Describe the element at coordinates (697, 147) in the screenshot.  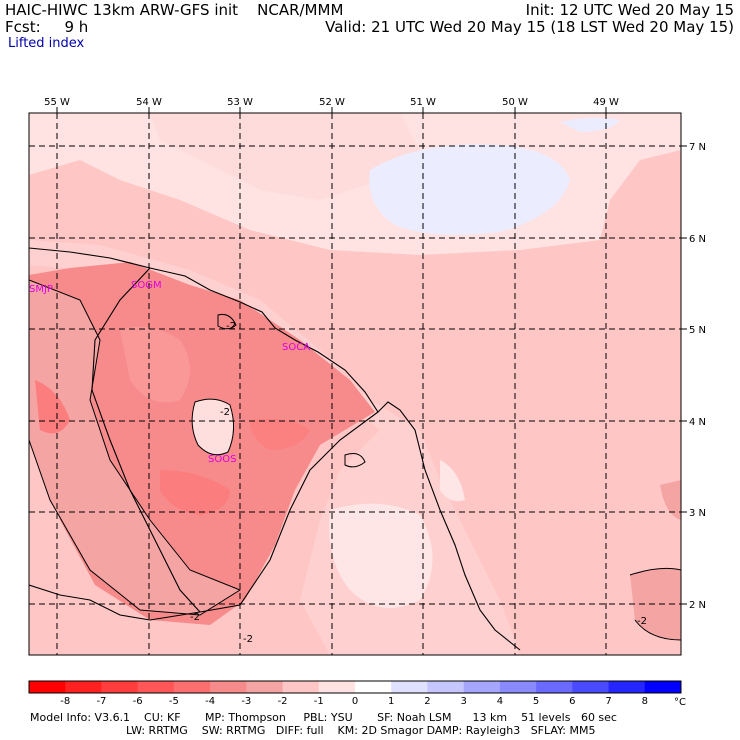
I see `lat-label: 7 N` at that location.